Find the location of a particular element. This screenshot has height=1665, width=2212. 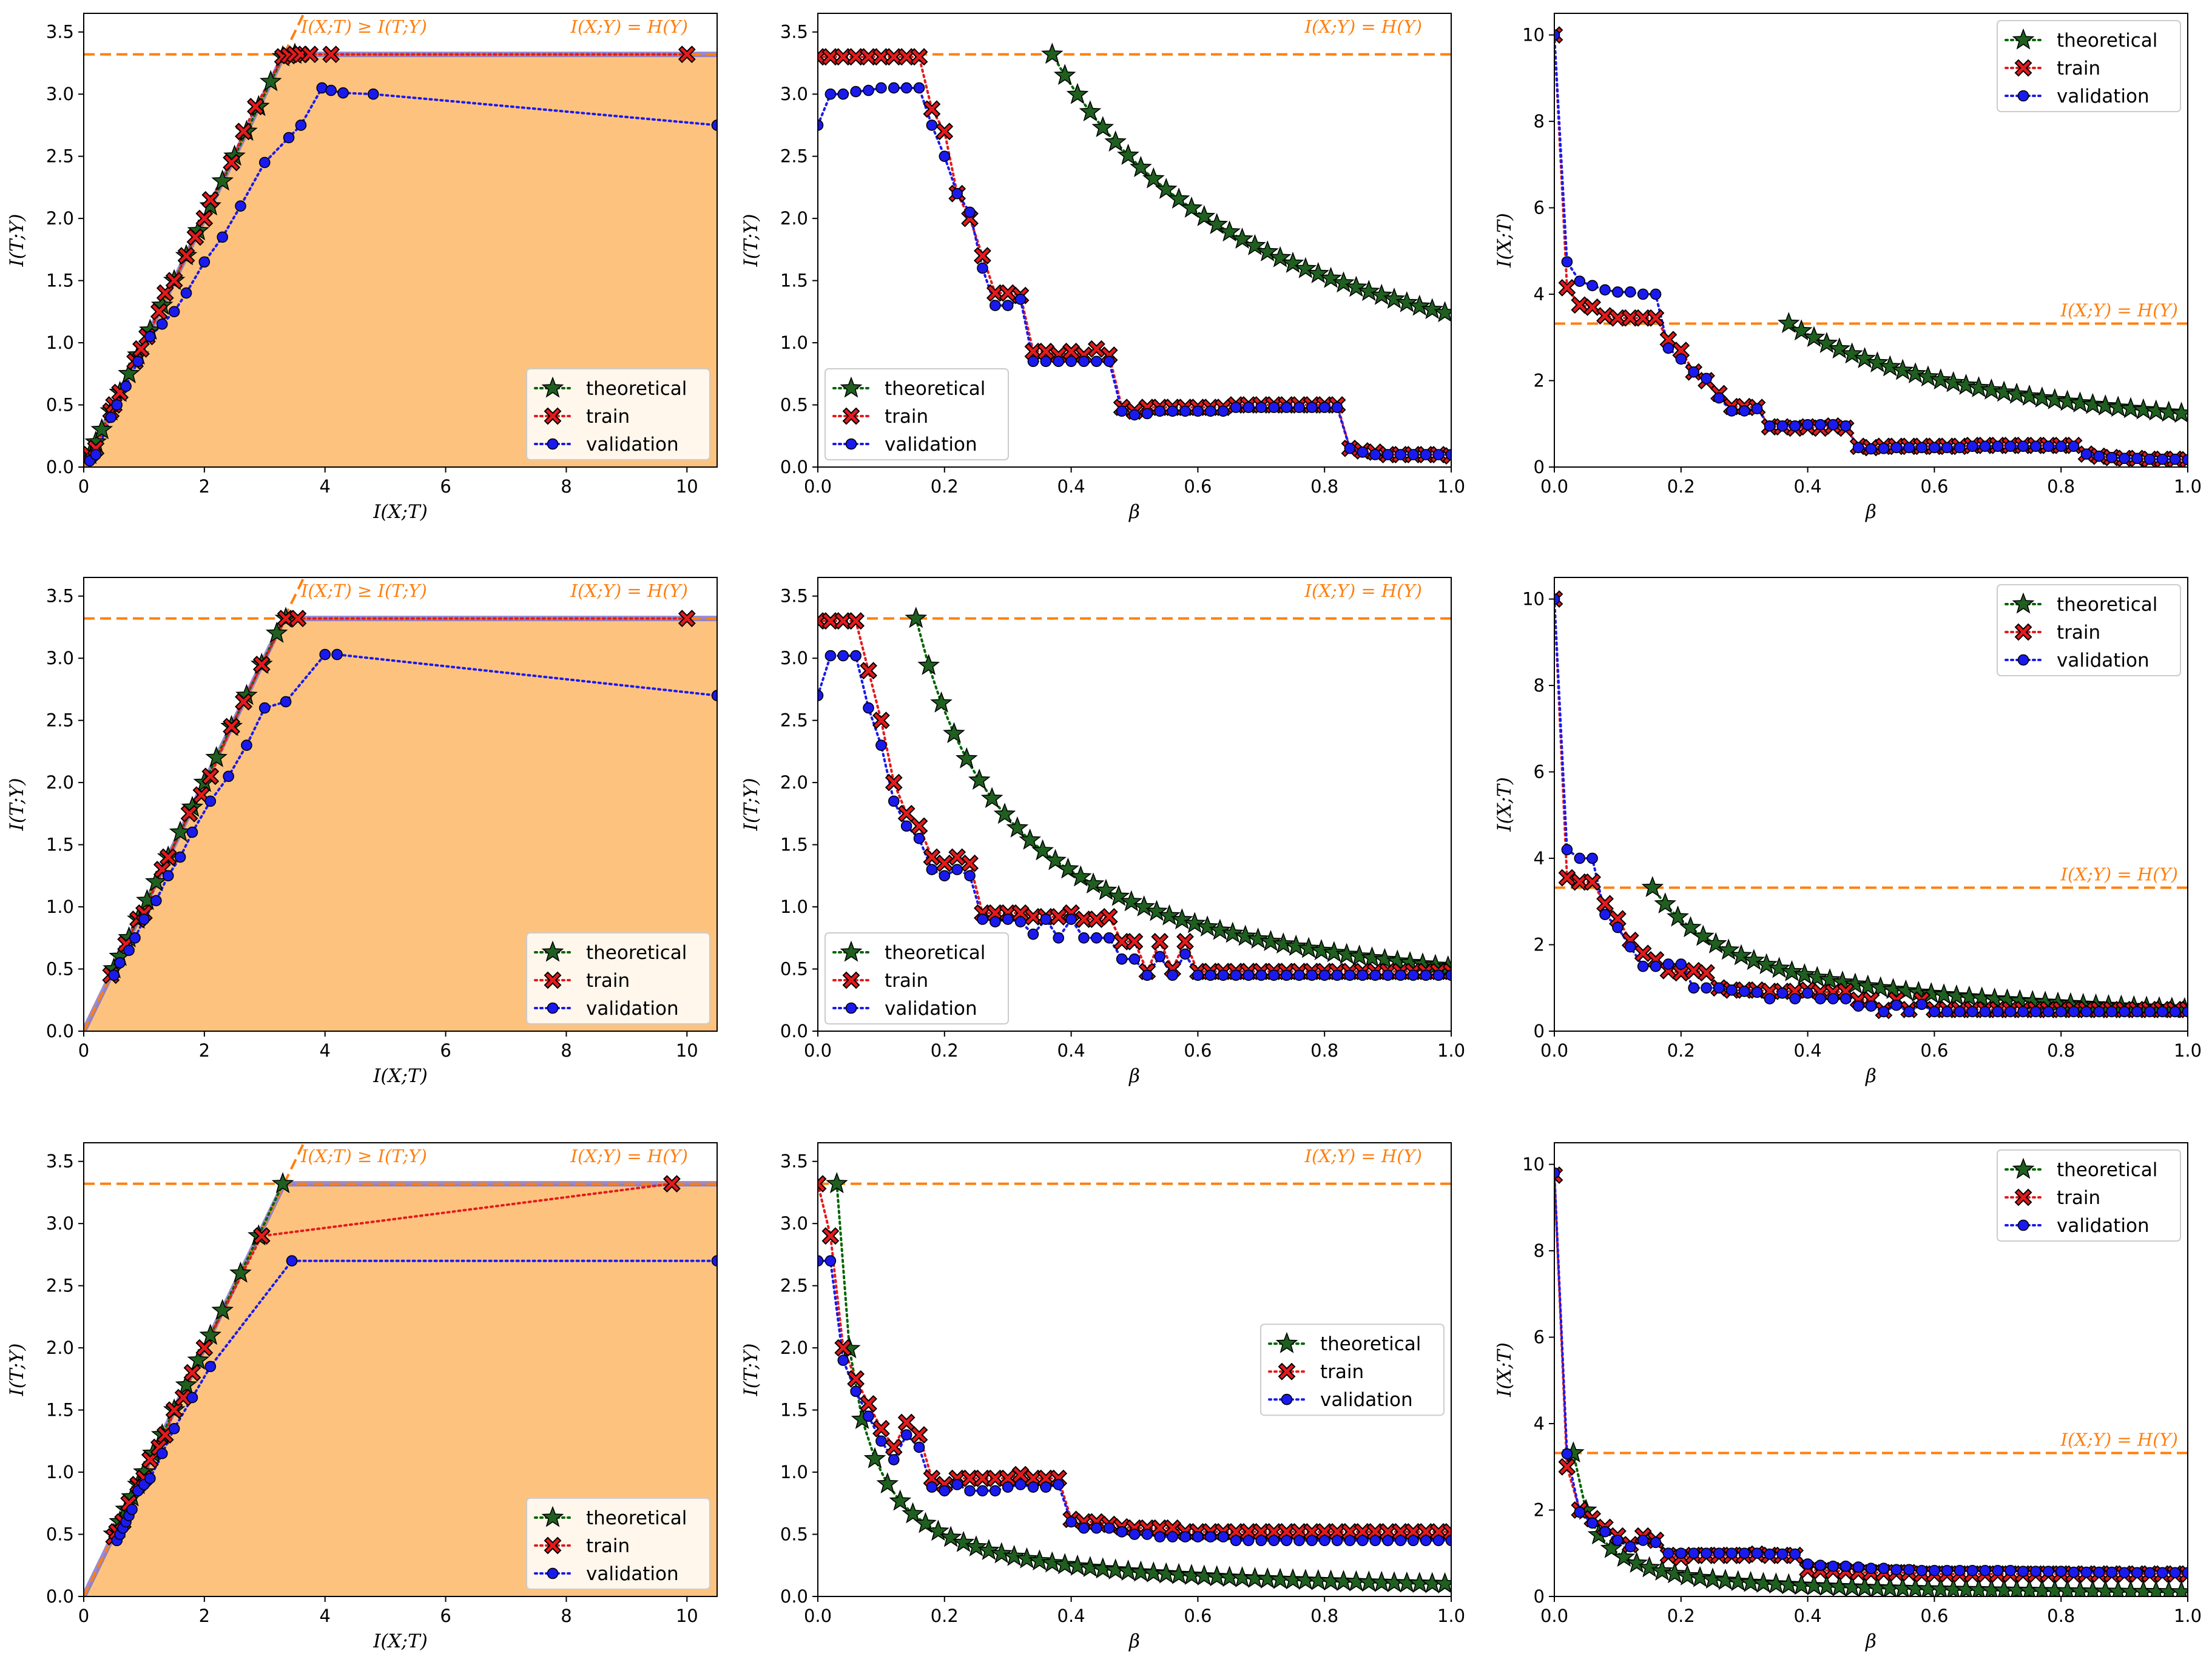

plot-area is located at coordinates (1871, 805).